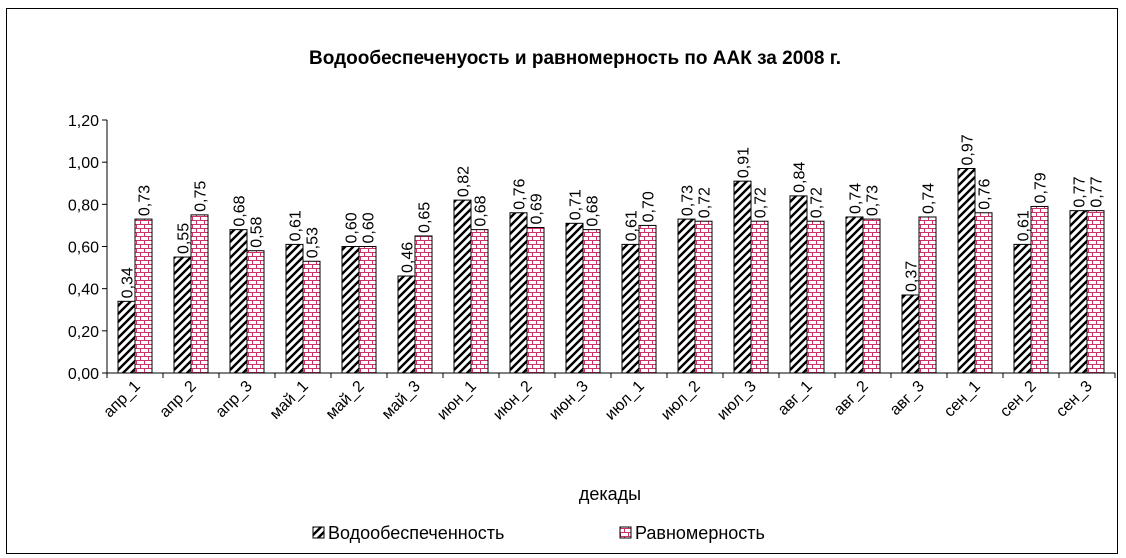 The image size is (1126, 558). What do you see at coordinates (800, 177) in the screenshot?
I see `value-label: 0,84` at bounding box center [800, 177].